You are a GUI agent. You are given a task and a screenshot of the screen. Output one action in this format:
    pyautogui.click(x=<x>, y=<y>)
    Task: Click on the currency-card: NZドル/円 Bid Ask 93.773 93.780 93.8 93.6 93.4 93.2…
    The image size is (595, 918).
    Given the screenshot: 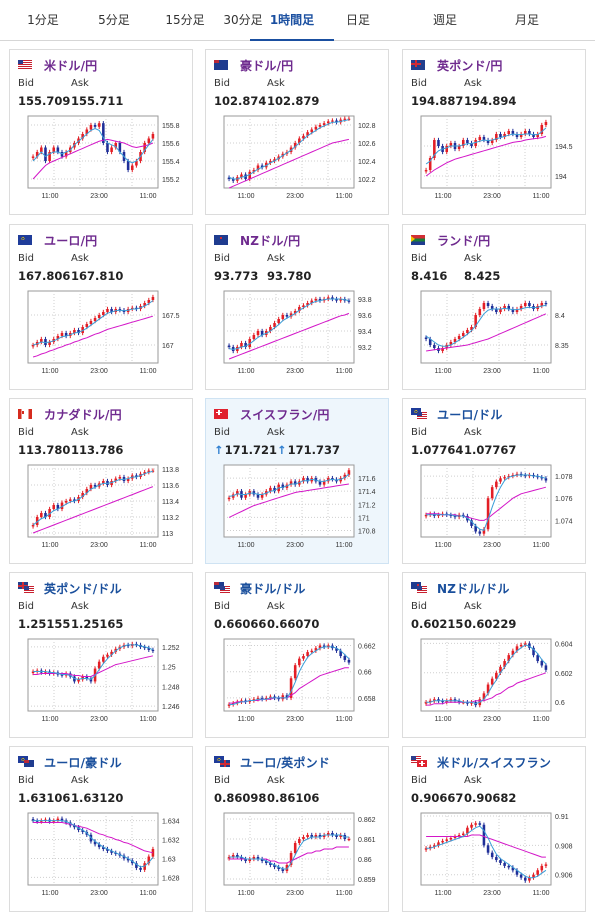 What is the action you would take?
    pyautogui.click(x=297, y=307)
    